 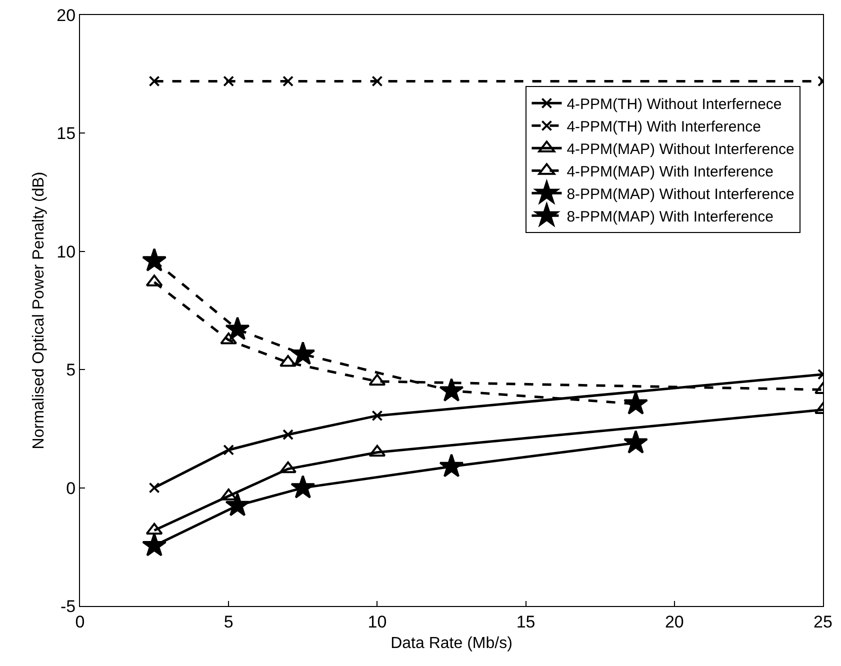 What do you see at coordinates (823, 622) in the screenshot?
I see `x-tick-label: 25` at bounding box center [823, 622].